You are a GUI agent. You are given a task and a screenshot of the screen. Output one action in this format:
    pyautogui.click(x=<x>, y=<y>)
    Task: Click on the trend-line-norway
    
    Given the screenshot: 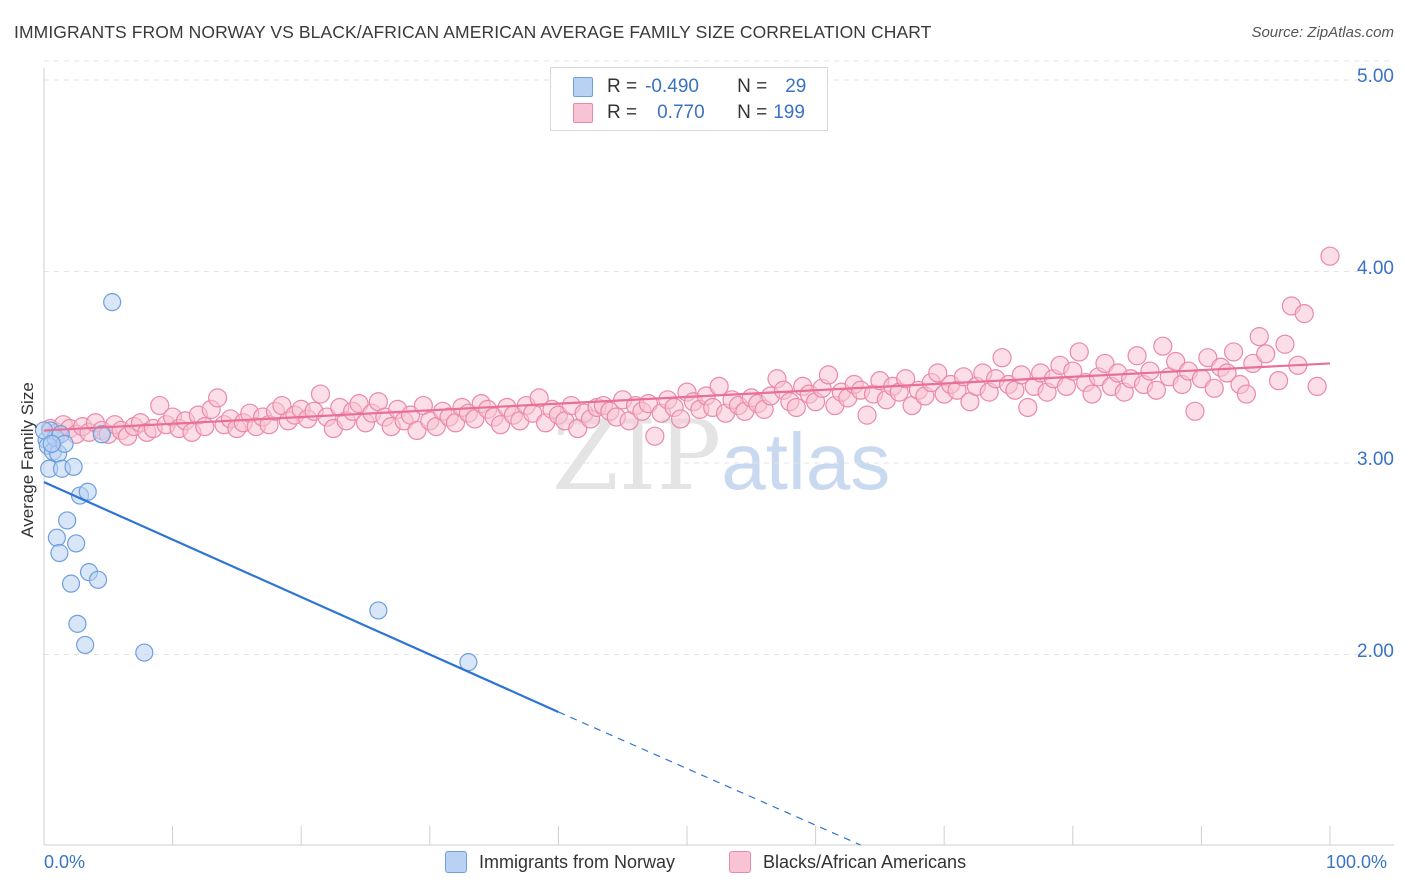 What is the action you would take?
    pyautogui.click(x=301, y=597)
    